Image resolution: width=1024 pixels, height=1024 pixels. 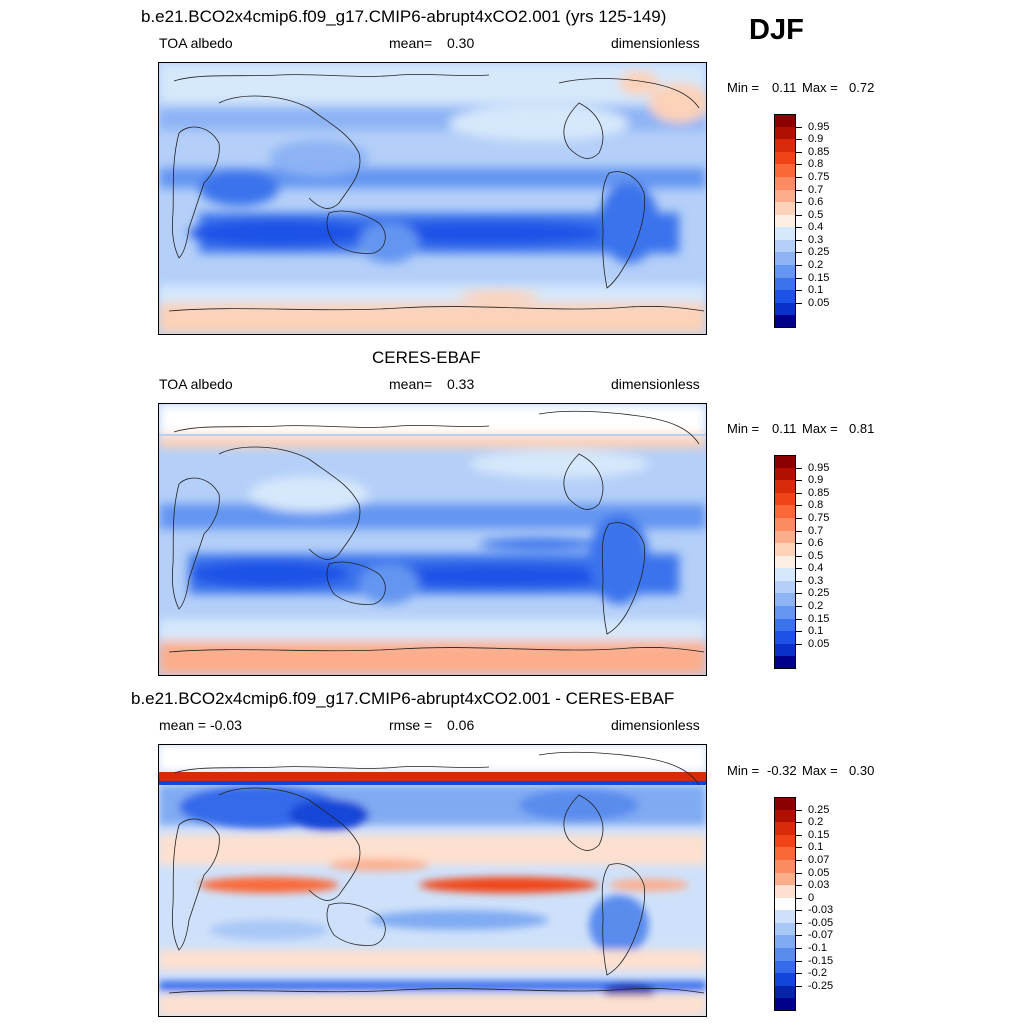 I want to click on panel-3-rmse-value: 0.06, so click(x=461, y=725).